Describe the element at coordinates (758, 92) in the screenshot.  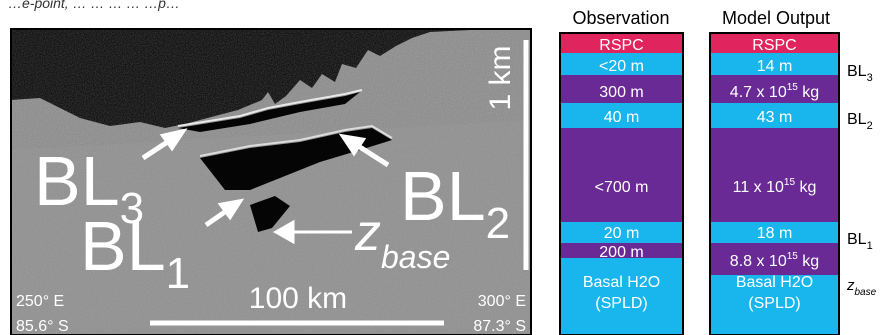
I see `model-layer-value: 4.7 x 10` at that location.